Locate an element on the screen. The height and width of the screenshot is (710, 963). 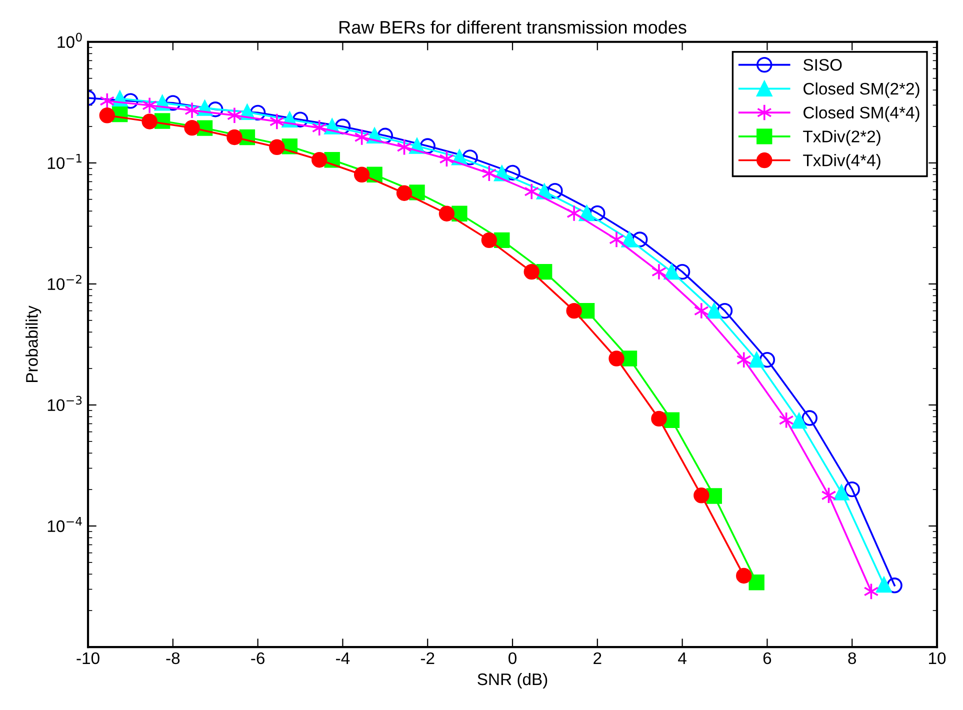
x-tick-label: -4 is located at coordinates (343, 658).